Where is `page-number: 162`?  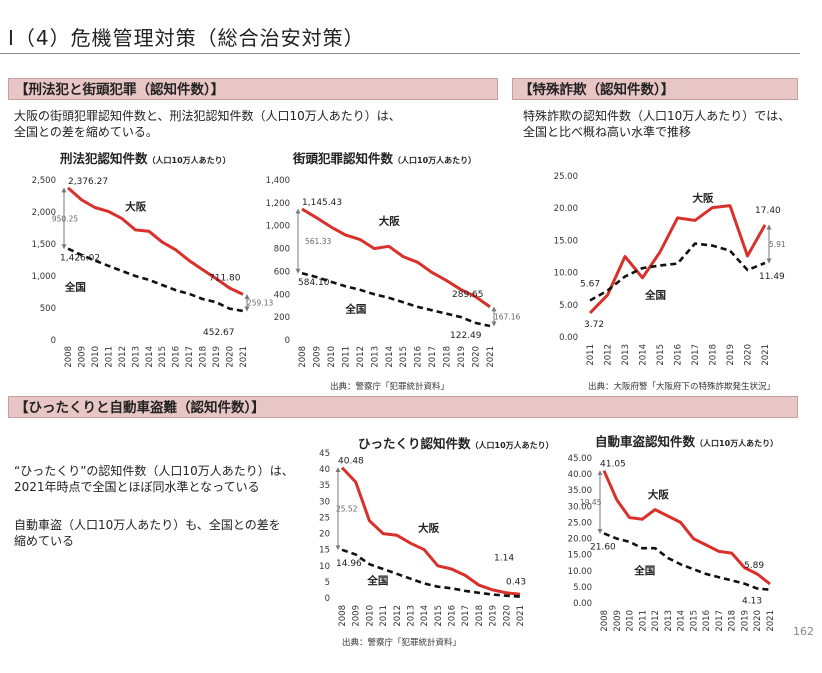 page-number: 162 is located at coordinates (803, 631).